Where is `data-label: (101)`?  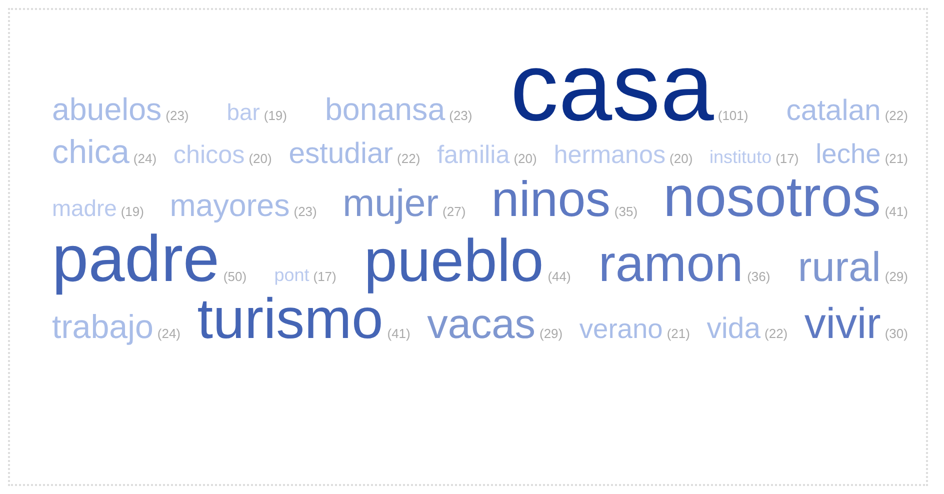
data-label: (101) is located at coordinates (733, 115).